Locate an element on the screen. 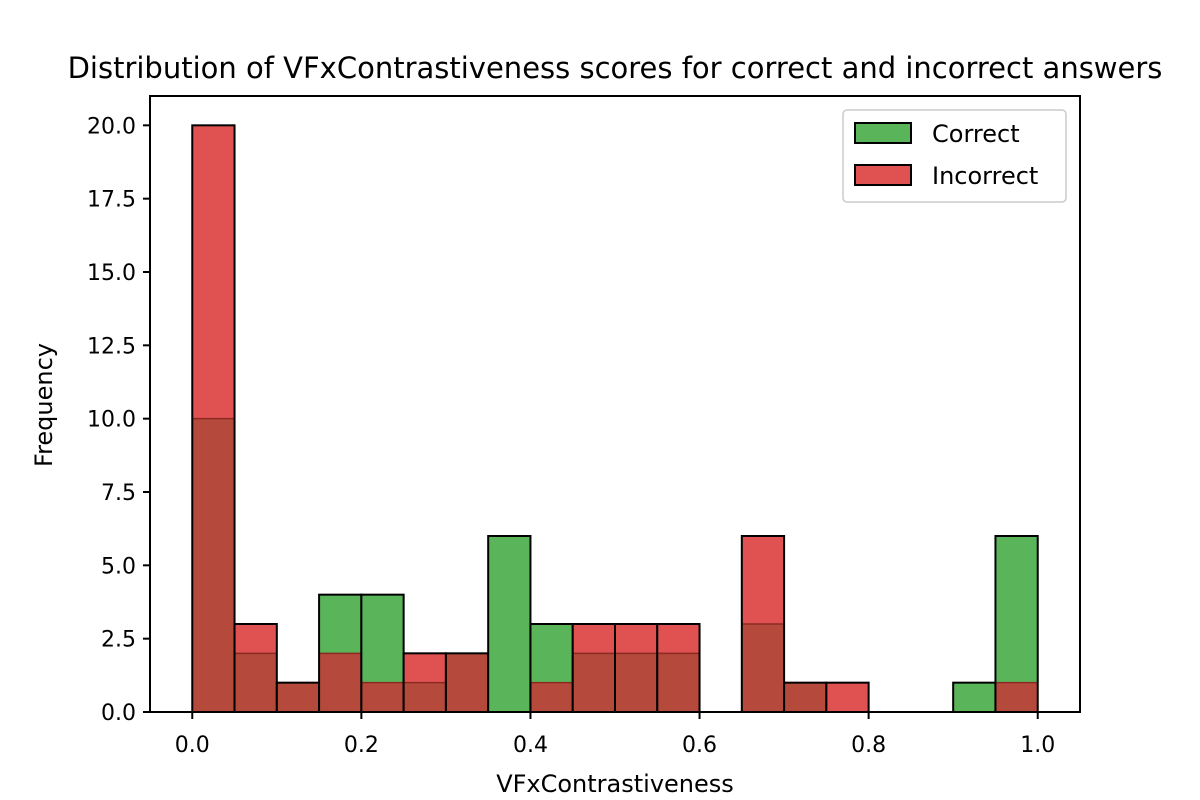 This screenshot has width=1200, height=800. y-axis-label: Frequency is located at coordinates (44, 405).